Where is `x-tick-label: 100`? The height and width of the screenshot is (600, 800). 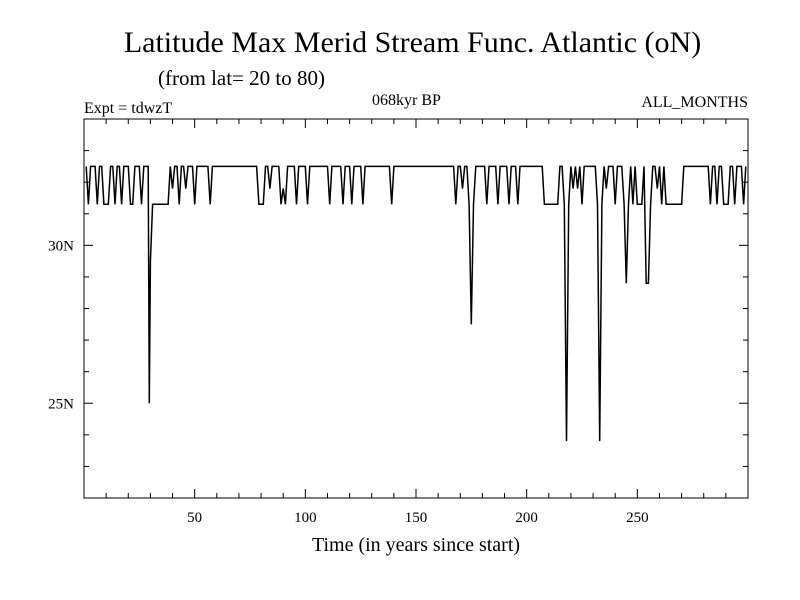 x-tick-label: 100 is located at coordinates (305, 518).